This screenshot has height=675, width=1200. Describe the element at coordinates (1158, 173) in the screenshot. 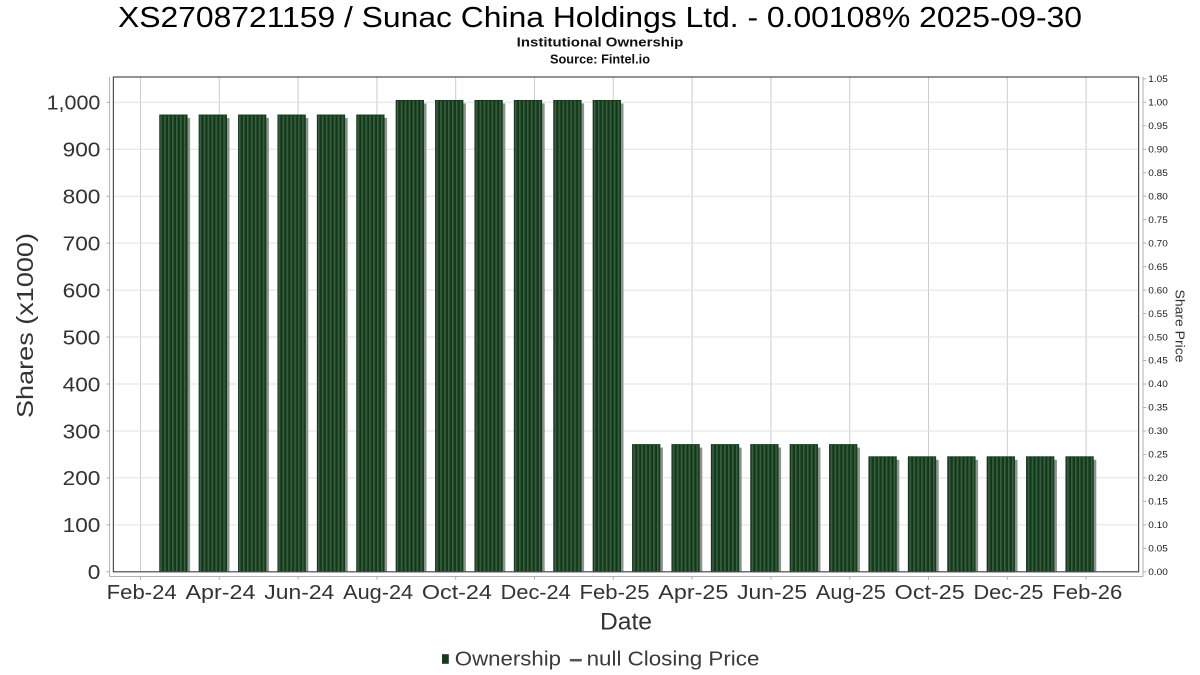

I see `svg-text: 0.85` at that location.